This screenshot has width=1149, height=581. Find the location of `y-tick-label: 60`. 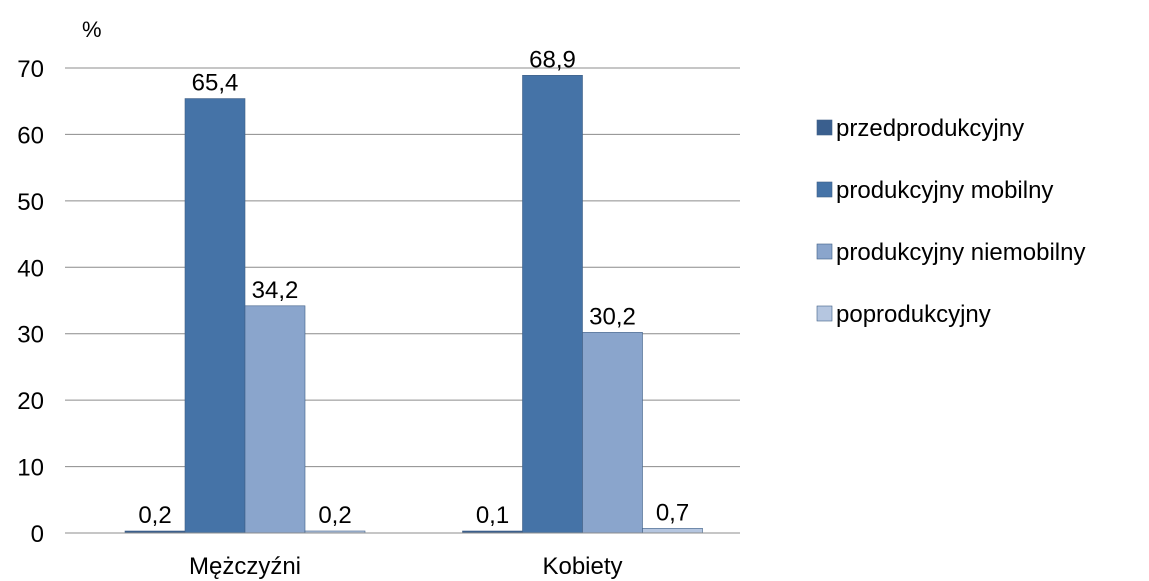

y-tick-label: 60 is located at coordinates (30, 135).